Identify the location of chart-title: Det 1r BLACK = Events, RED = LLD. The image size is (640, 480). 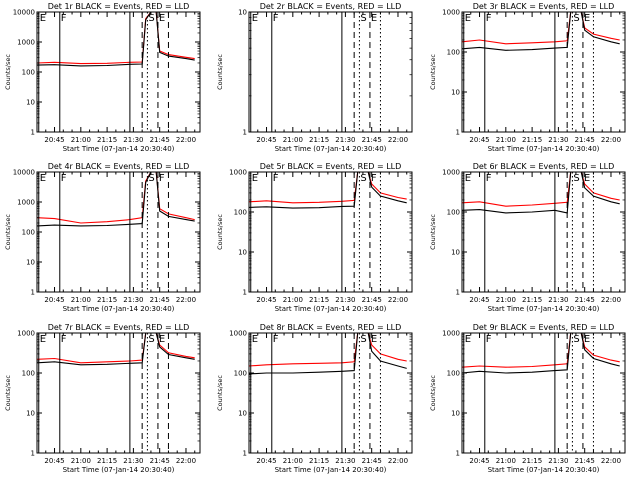
(119, 6).